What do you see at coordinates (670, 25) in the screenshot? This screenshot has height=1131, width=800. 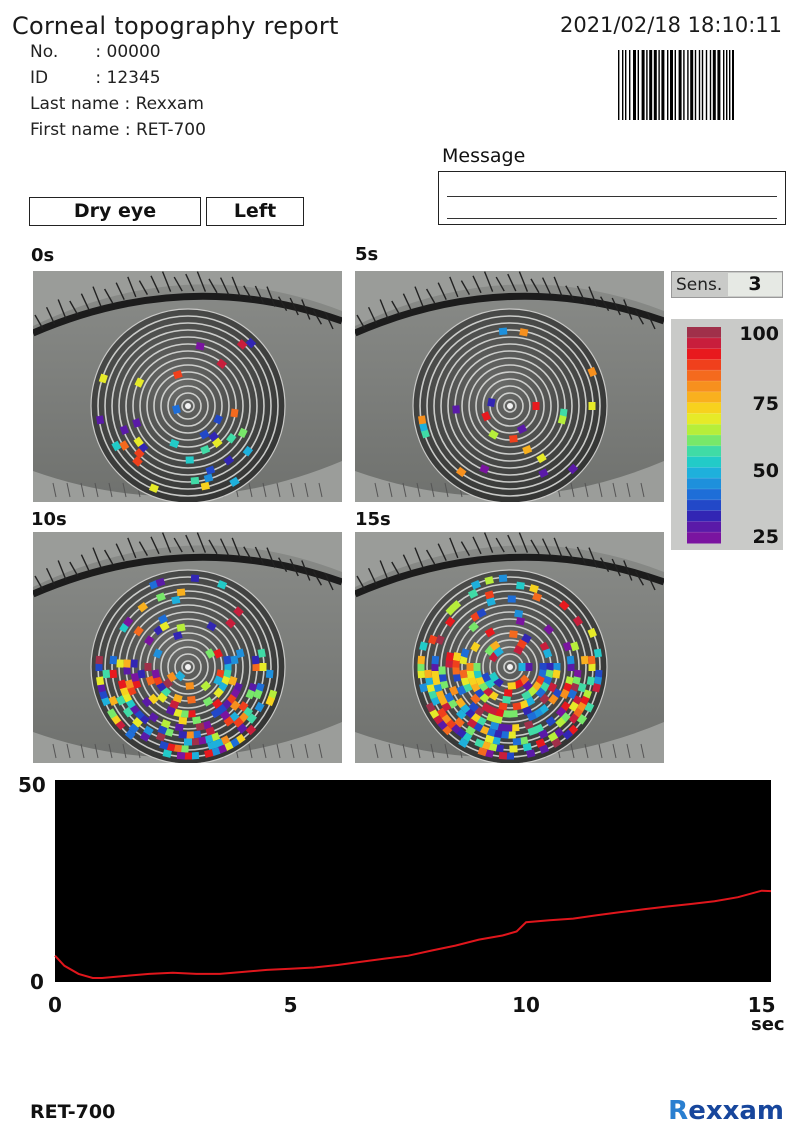 I see `report-datetime: 2021/02/18 18:10:11` at bounding box center [670, 25].